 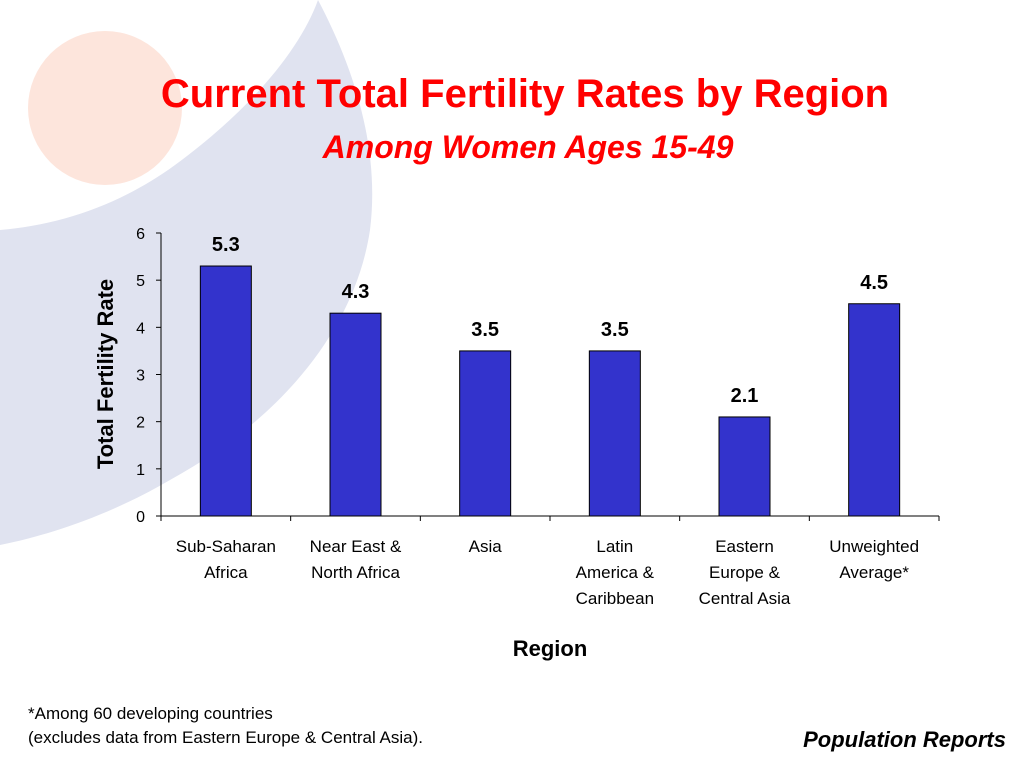 What do you see at coordinates (140, 423) in the screenshot?
I see `y-tick-label: 2` at bounding box center [140, 423].